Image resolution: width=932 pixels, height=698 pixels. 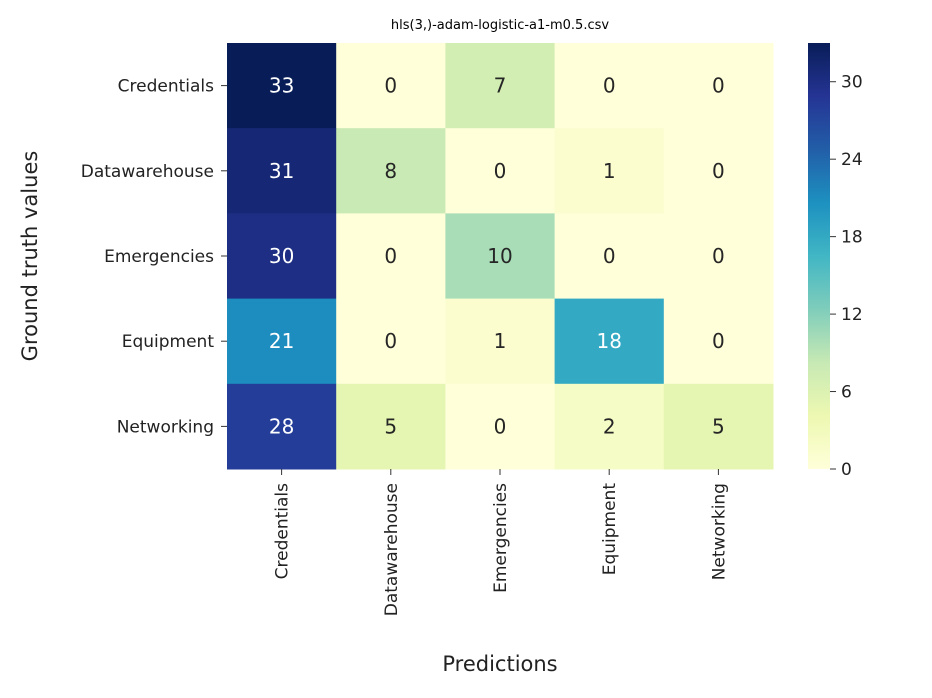 I want to click on x-tick-label: Credentials, so click(x=283, y=531).